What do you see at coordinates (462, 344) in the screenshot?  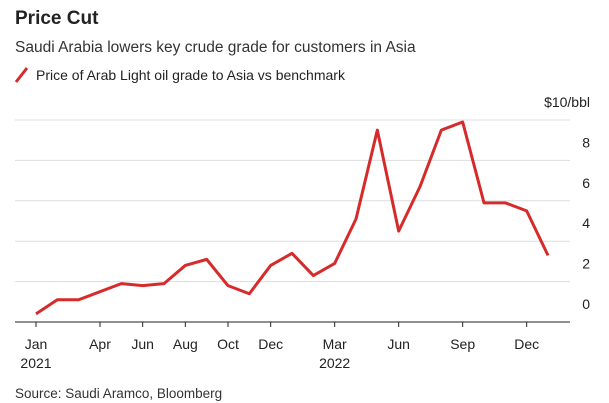 I see `x-tick-label: Sep` at bounding box center [462, 344].